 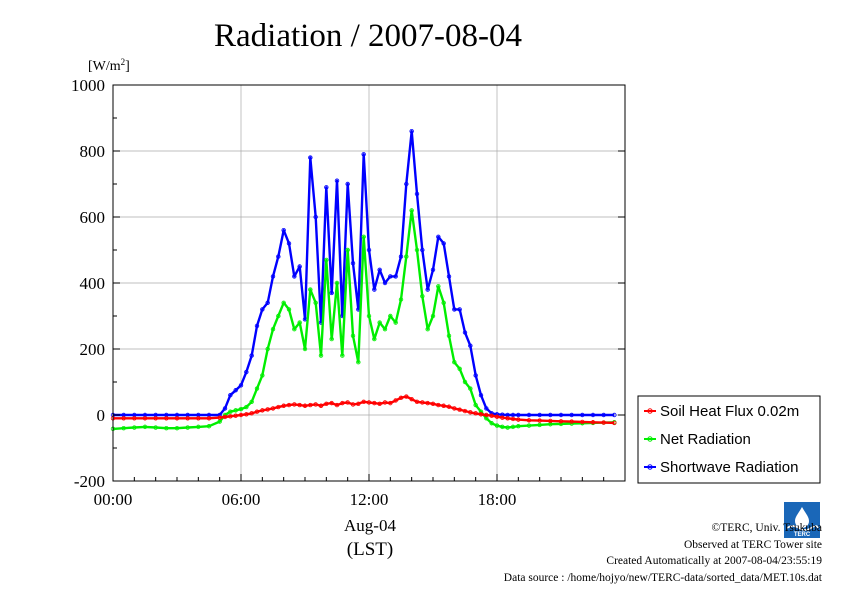 What do you see at coordinates (729, 467) in the screenshot?
I see `legend-label: Shortwave Radiation` at bounding box center [729, 467].